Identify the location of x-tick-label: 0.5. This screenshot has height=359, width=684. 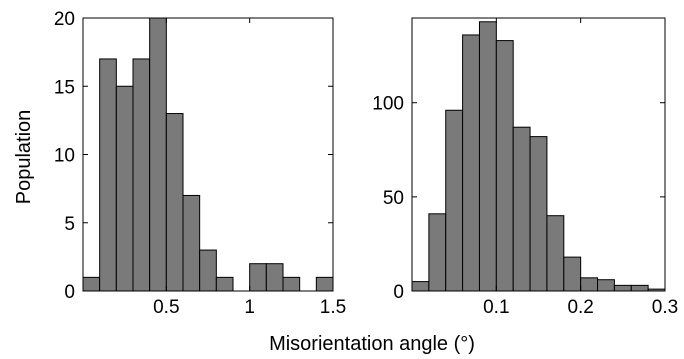
(166, 307).